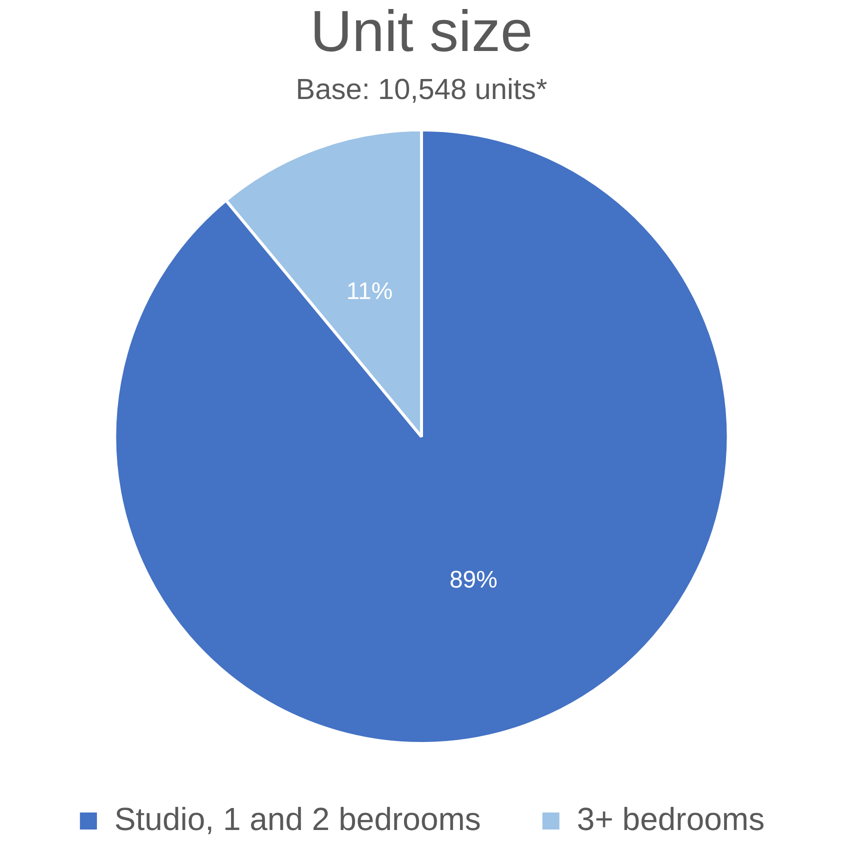 The image size is (843, 847). Describe the element at coordinates (422, 90) in the screenshot. I see `chart-subtitle: Base: 10,548 units*` at that location.